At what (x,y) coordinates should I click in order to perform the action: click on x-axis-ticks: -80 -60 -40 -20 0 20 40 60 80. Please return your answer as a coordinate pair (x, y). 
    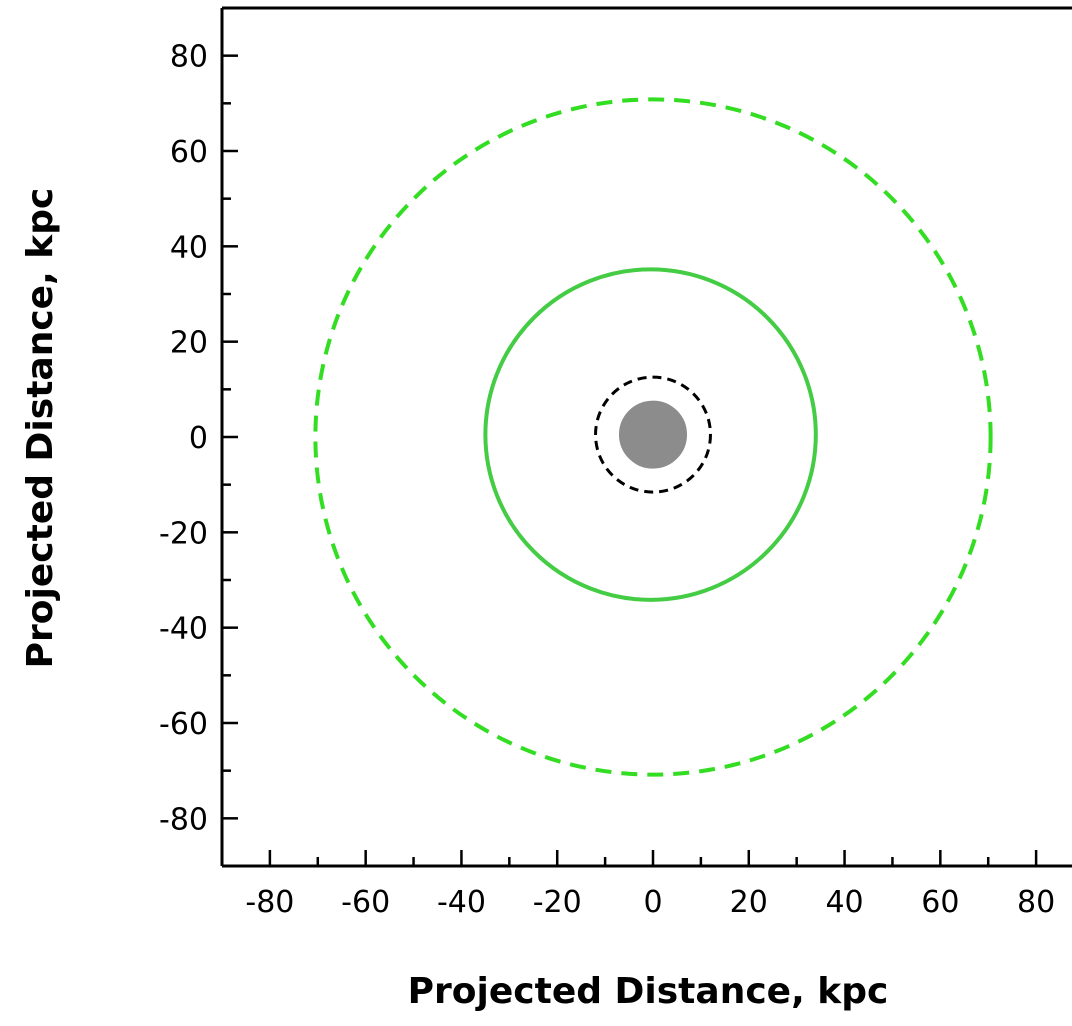
    Looking at the image, I should click on (650, 885).